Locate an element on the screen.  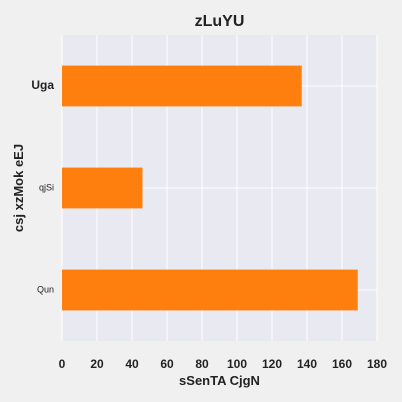
x-tick-label: 20 is located at coordinates (97, 364).